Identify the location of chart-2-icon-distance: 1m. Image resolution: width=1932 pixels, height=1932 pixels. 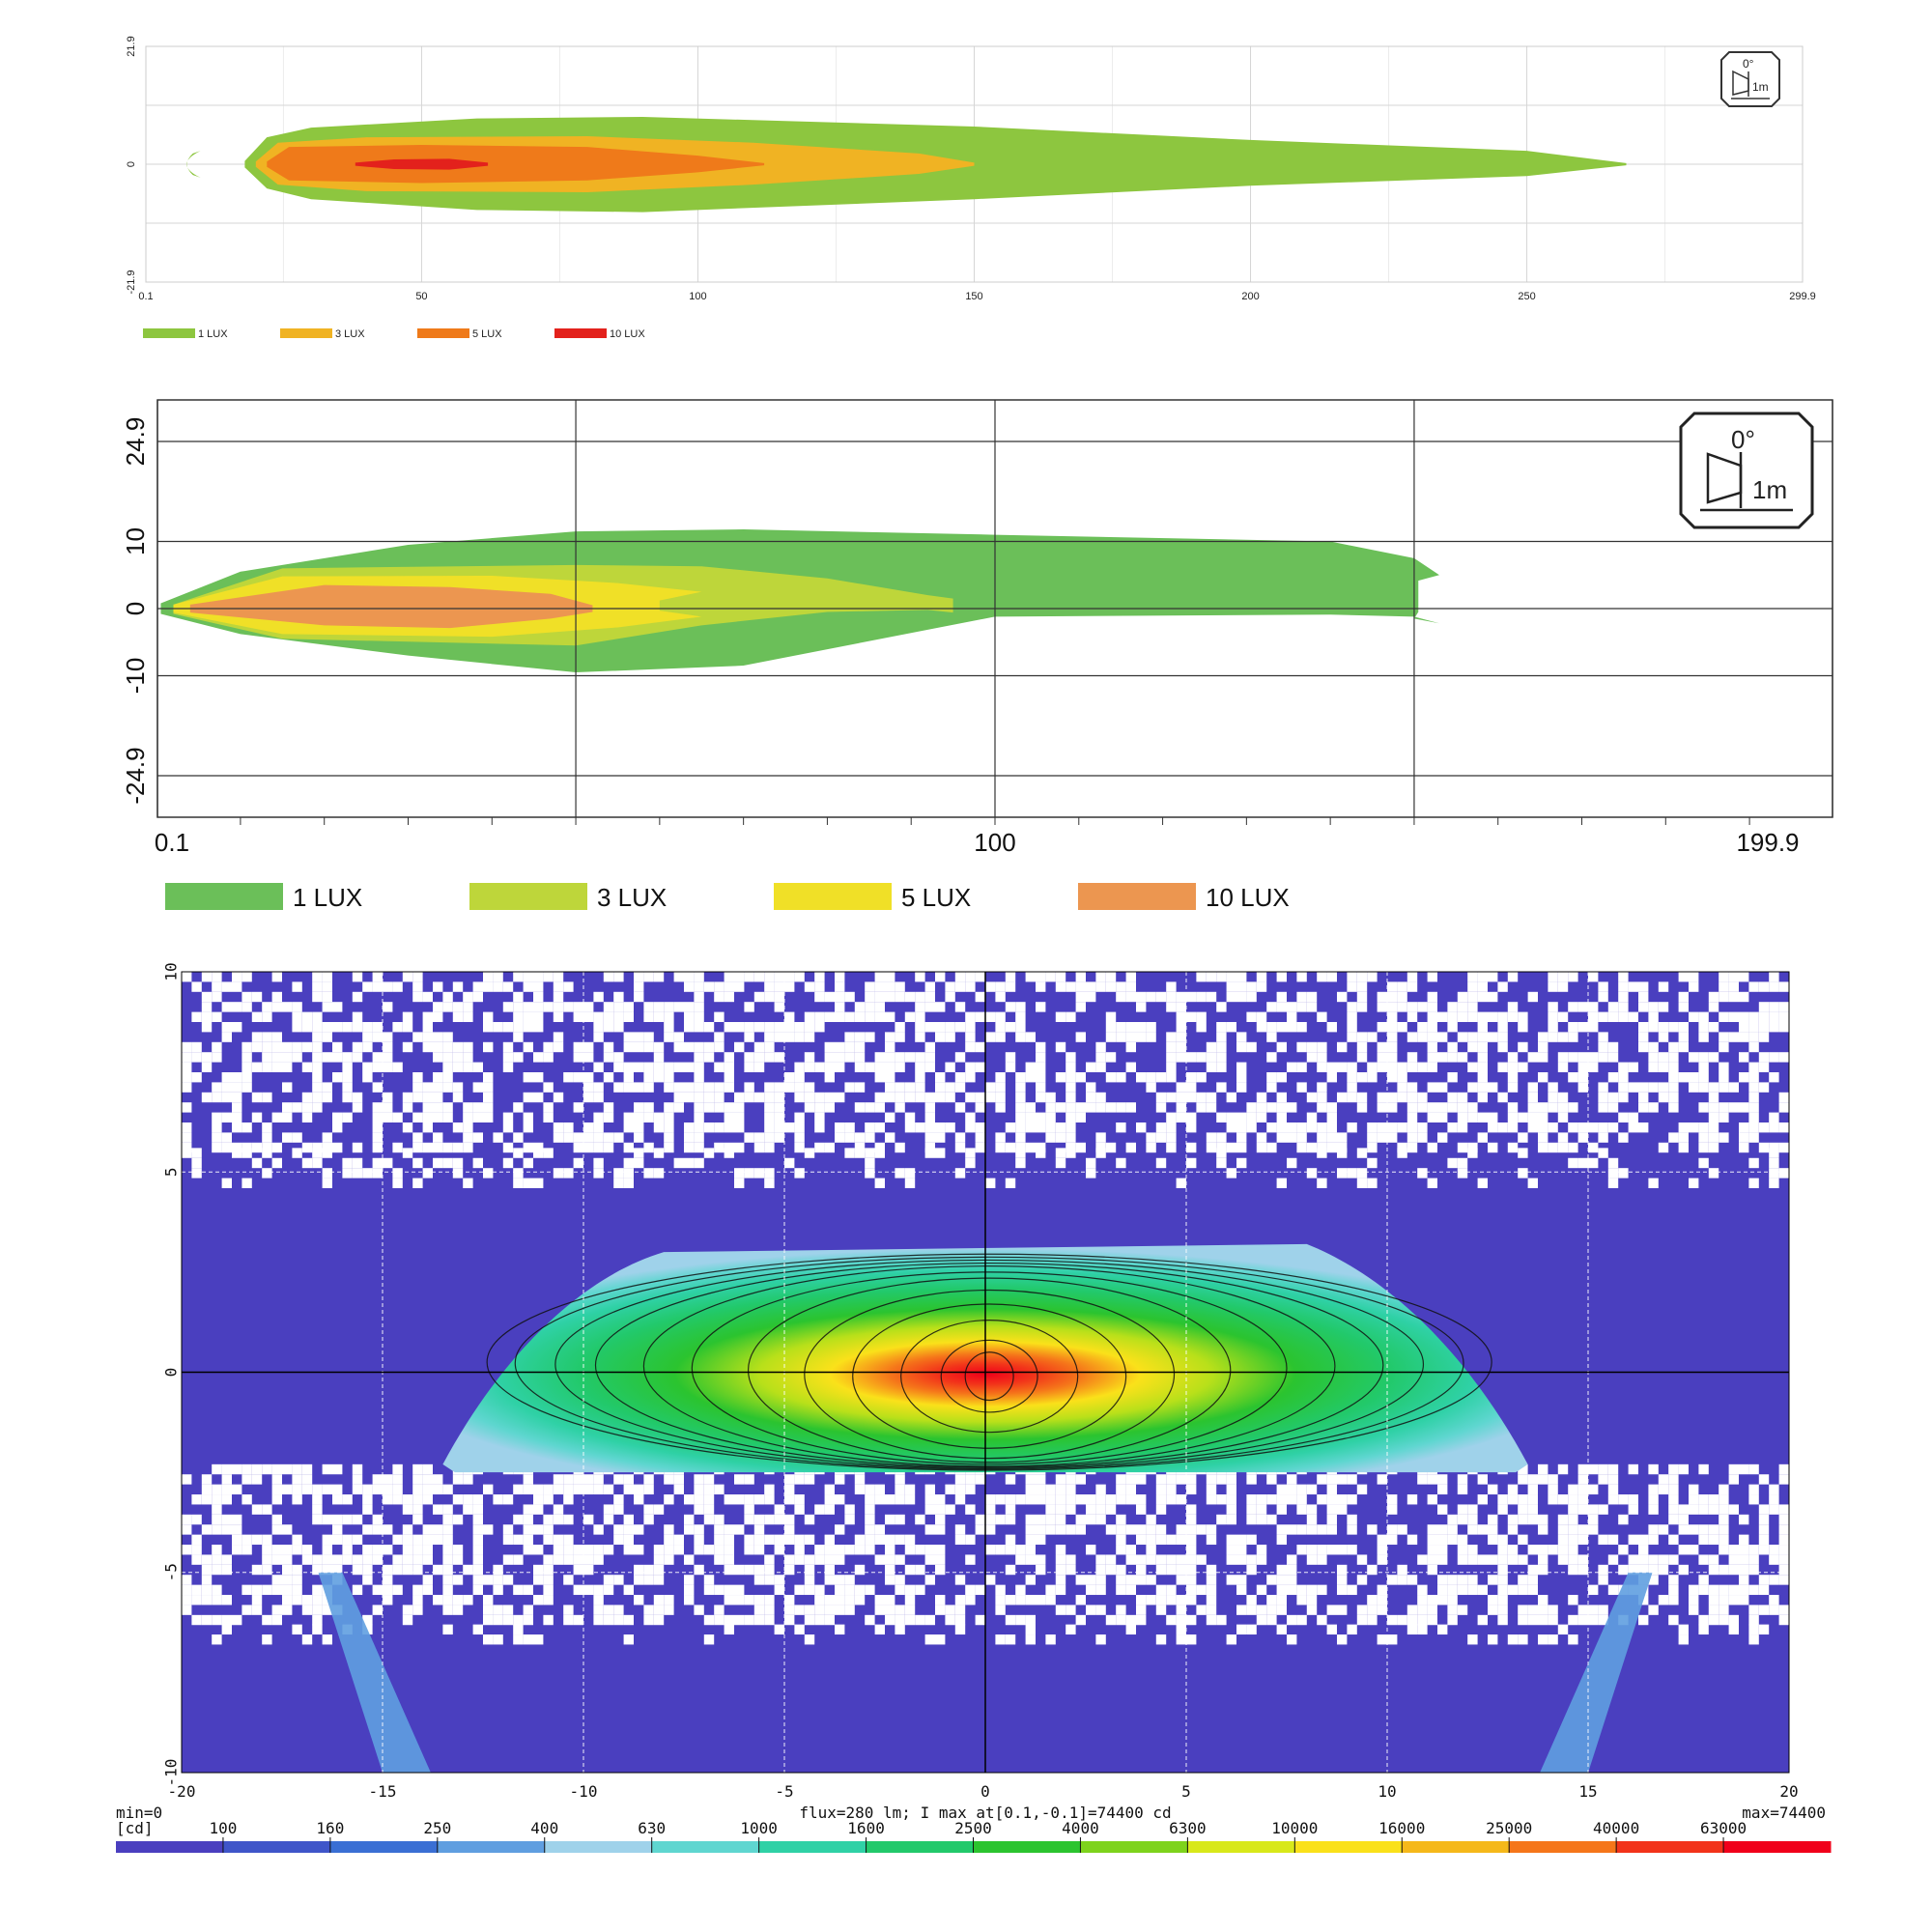
(1769, 489).